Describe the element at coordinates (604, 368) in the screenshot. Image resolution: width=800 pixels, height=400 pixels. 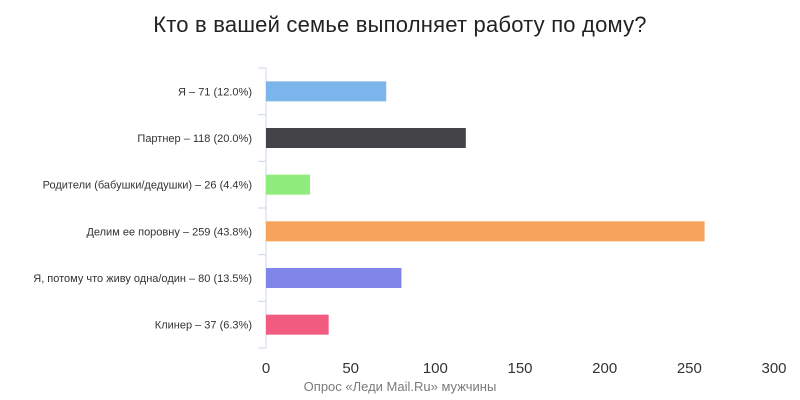
I see `x-tick-label: 200` at that location.